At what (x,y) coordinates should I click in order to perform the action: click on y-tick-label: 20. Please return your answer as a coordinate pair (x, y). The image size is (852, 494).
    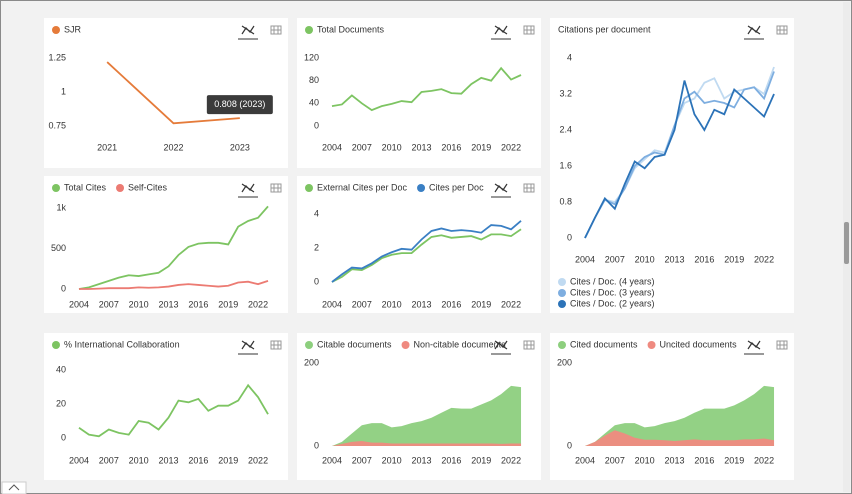
    Looking at the image, I should click on (61, 403).